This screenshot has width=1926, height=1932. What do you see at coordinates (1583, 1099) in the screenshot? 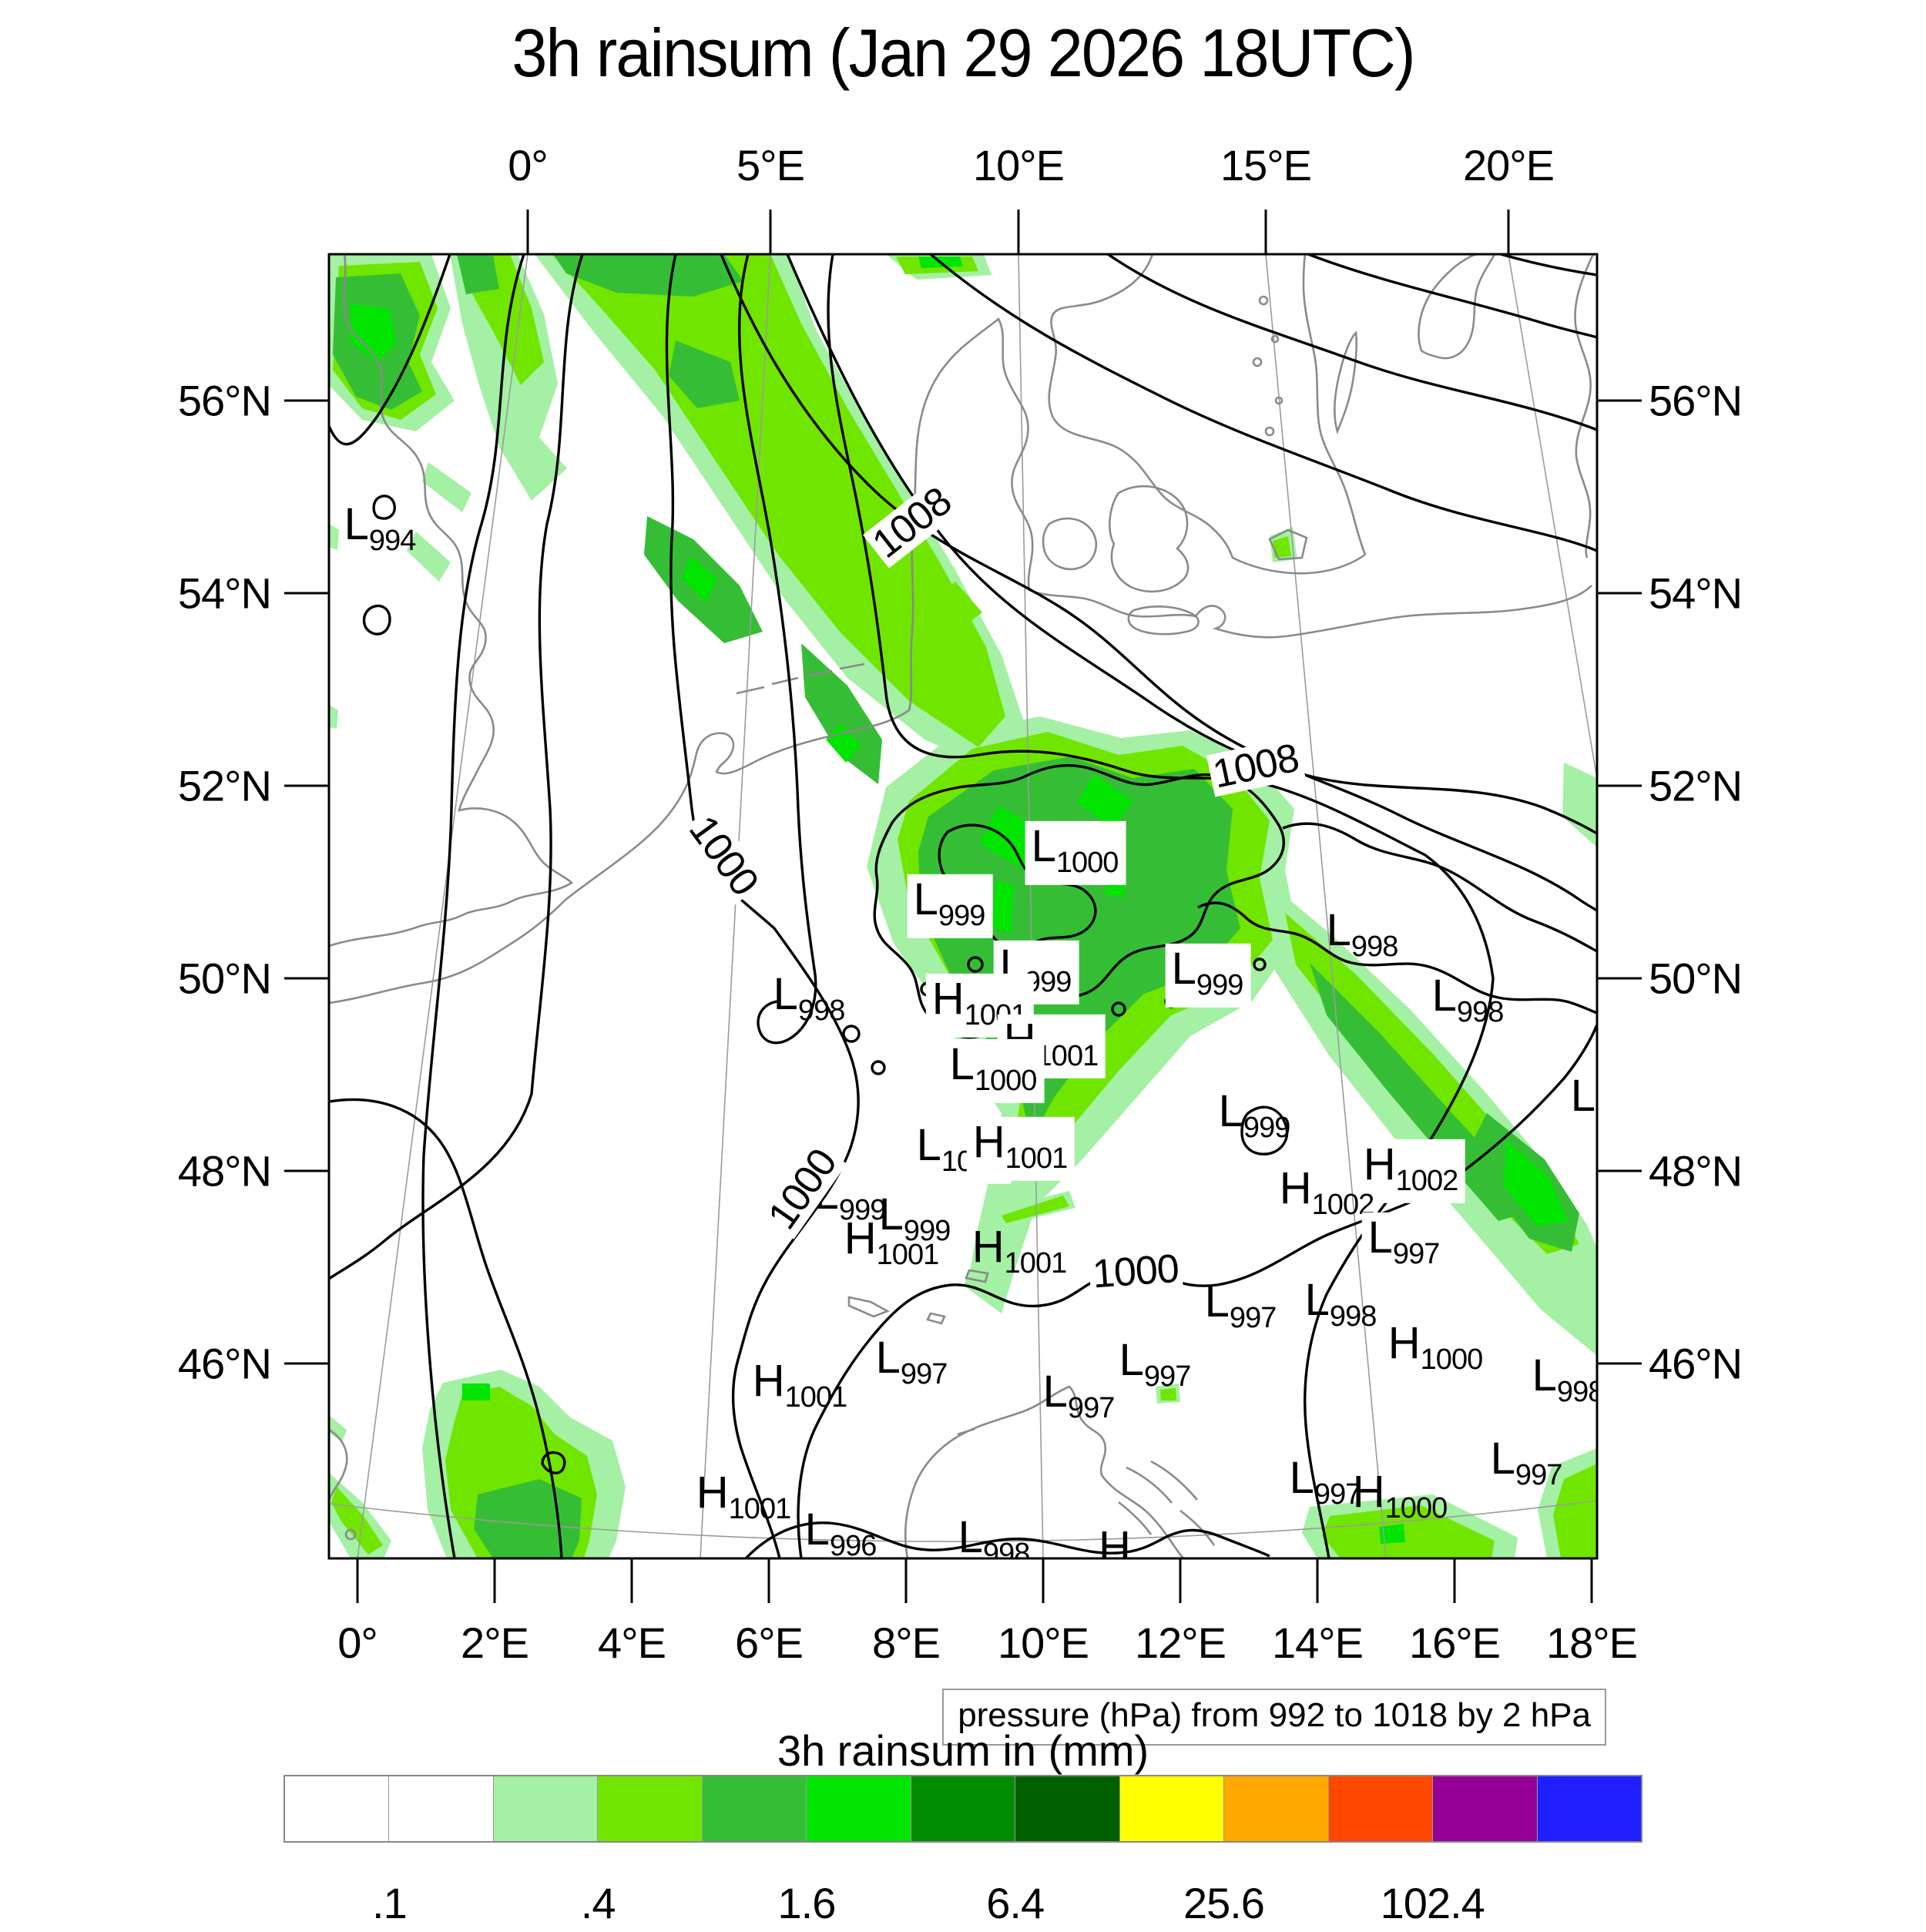
I see `pressure-center-l-99: L99` at bounding box center [1583, 1099].